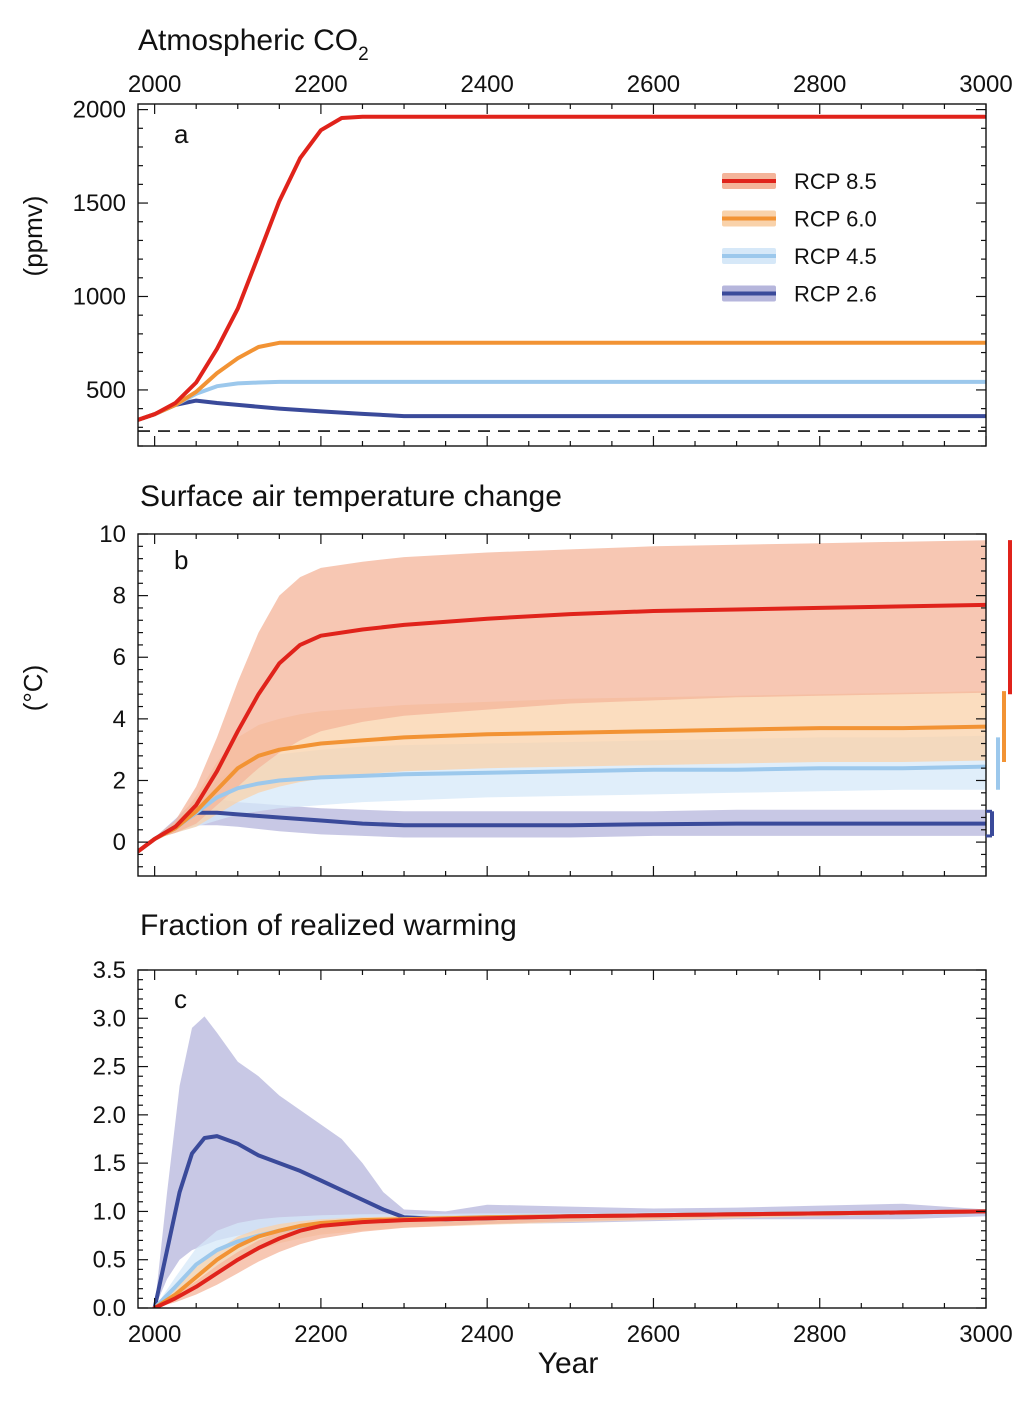  Describe the element at coordinates (819, 84) in the screenshot. I see `x-tick-label-top: 2800` at that location.